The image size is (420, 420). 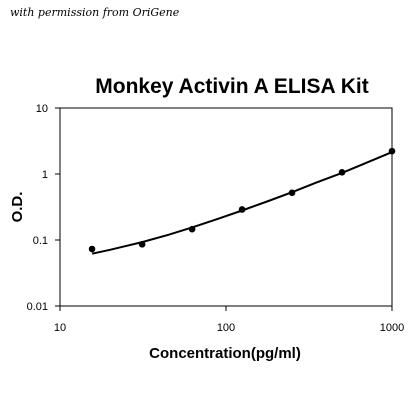 I want to click on y-axis-ticks: 0.01 0.1 1 10, so click(x=43, y=208).